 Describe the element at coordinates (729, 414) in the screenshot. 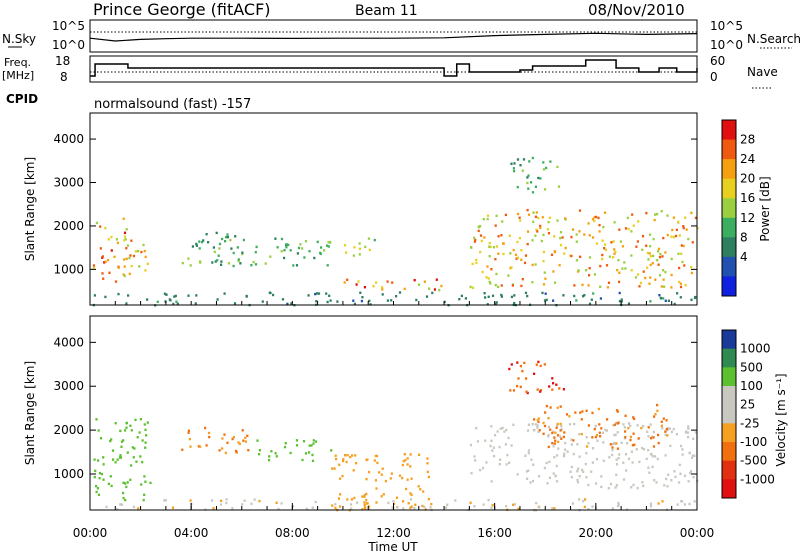

I see `velocity-colorbar-swatch` at that location.